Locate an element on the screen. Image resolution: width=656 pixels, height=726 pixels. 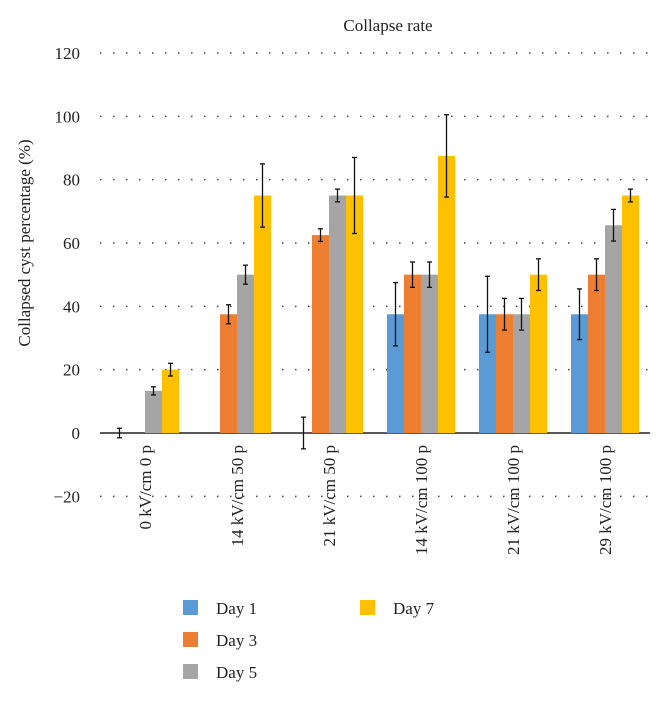
y-tick-label: 100 is located at coordinates (68, 116).